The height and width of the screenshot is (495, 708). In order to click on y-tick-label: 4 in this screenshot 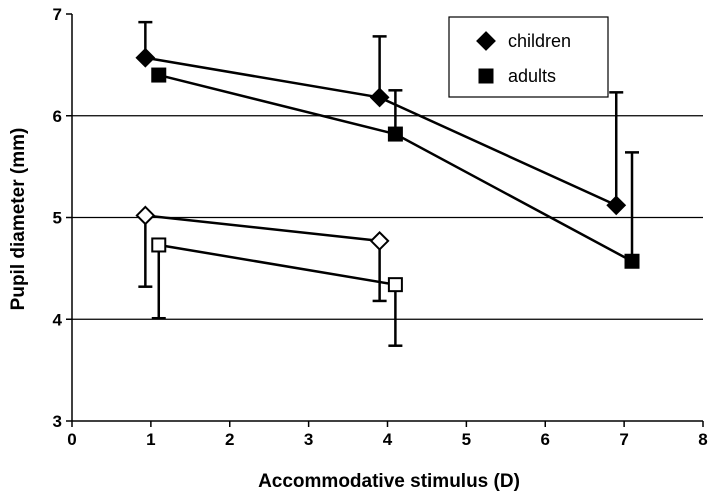, I will do `click(58, 319)`.